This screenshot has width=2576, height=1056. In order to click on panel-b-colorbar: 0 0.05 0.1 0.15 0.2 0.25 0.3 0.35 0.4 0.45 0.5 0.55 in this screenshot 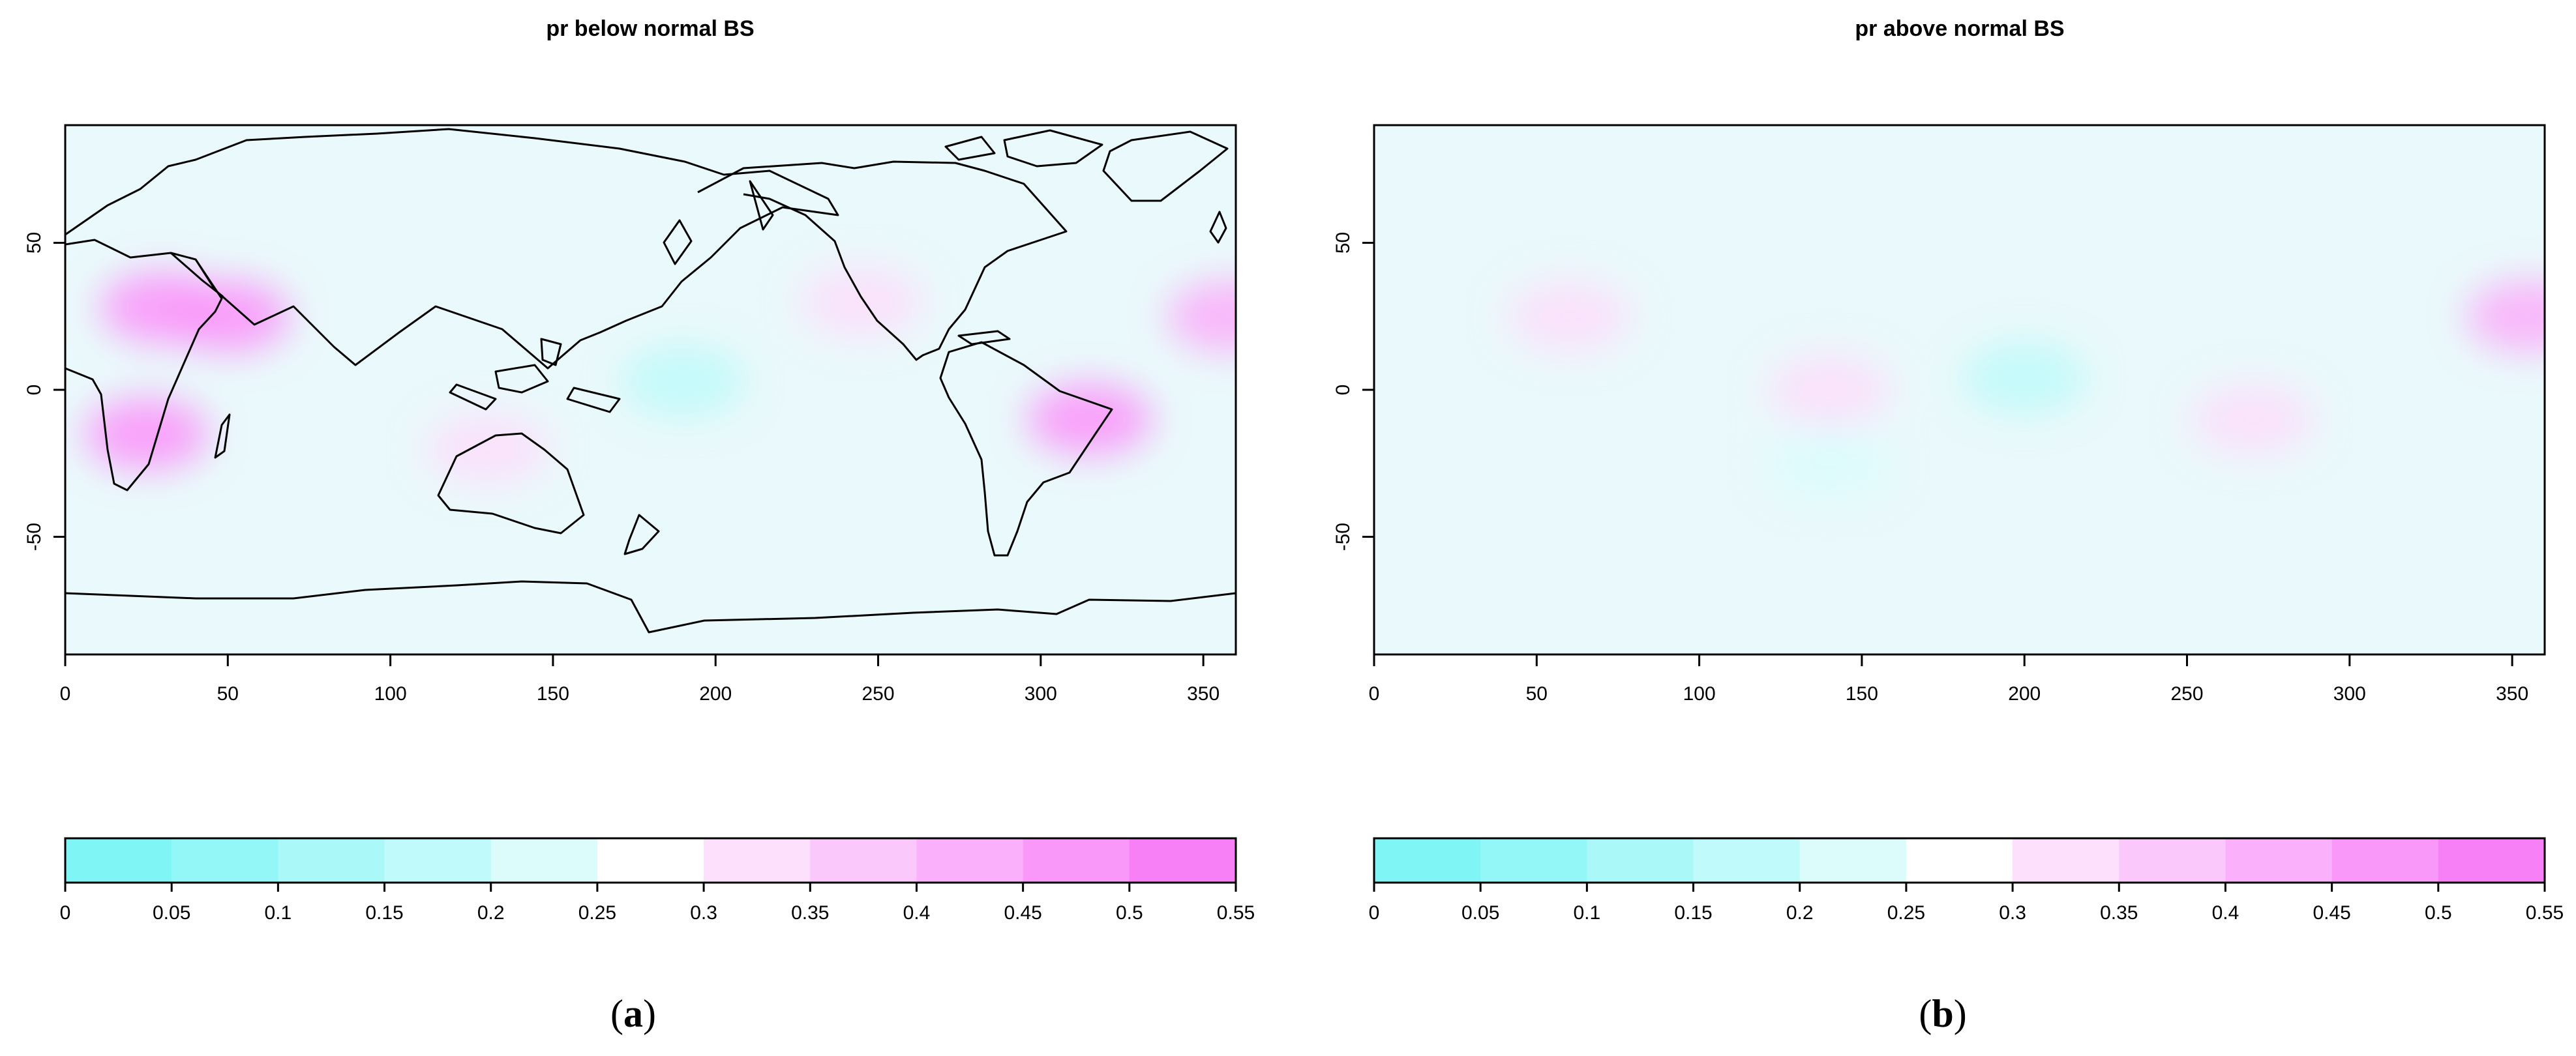, I will do `click(1966, 881)`.